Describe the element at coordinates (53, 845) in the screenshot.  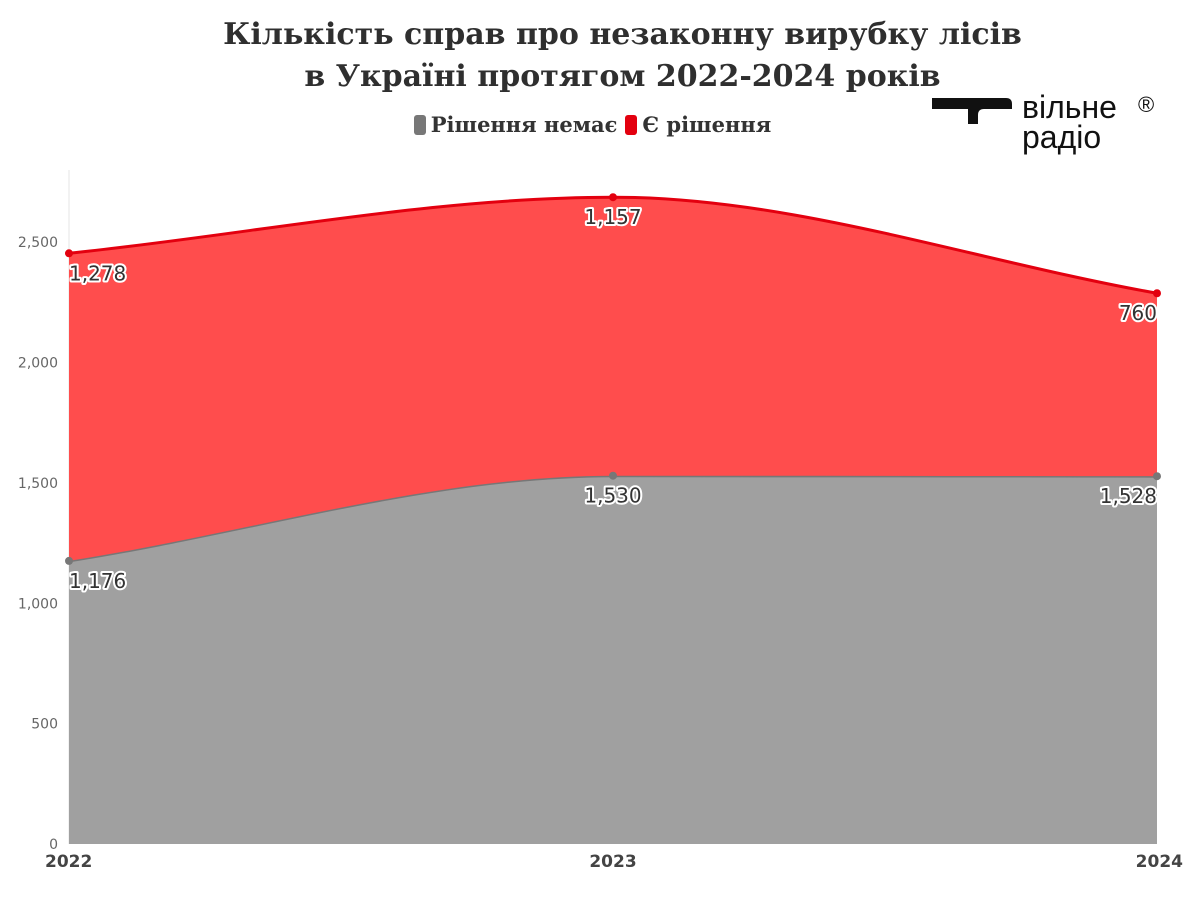
I see `y-tick-label: 0` at that location.